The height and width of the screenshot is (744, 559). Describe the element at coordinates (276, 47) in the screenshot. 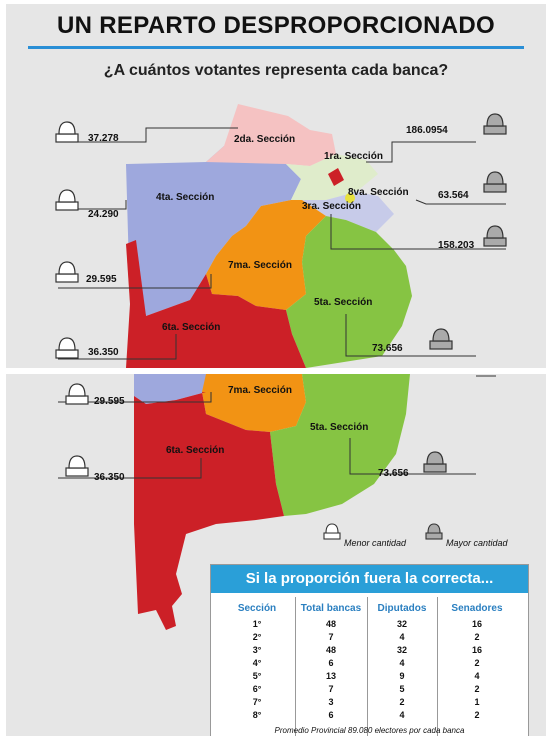

I see `title-rule` at that location.